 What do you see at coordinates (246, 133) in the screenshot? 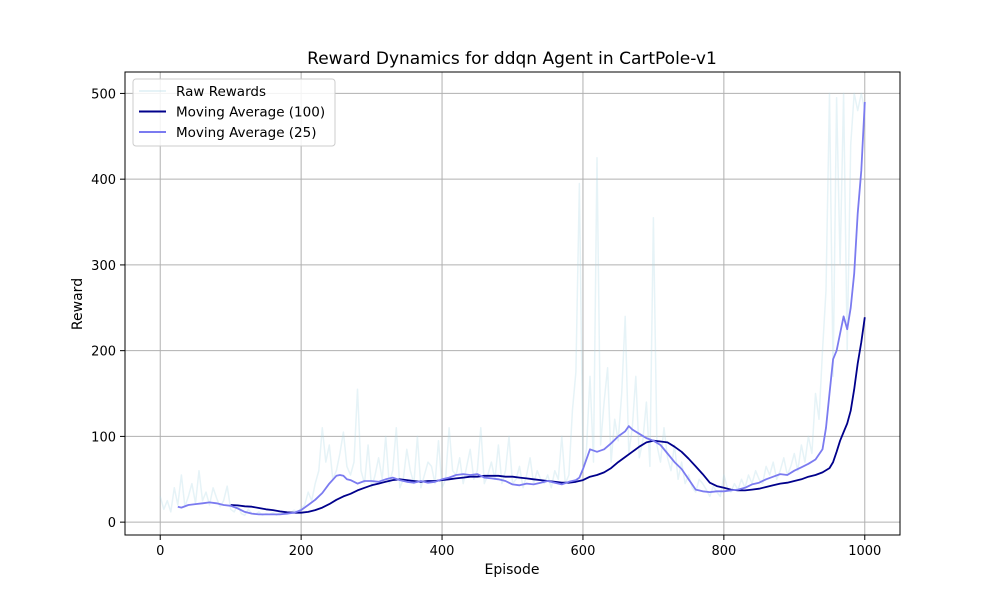
I see `legend-label: Moving Average (25)` at bounding box center [246, 133].